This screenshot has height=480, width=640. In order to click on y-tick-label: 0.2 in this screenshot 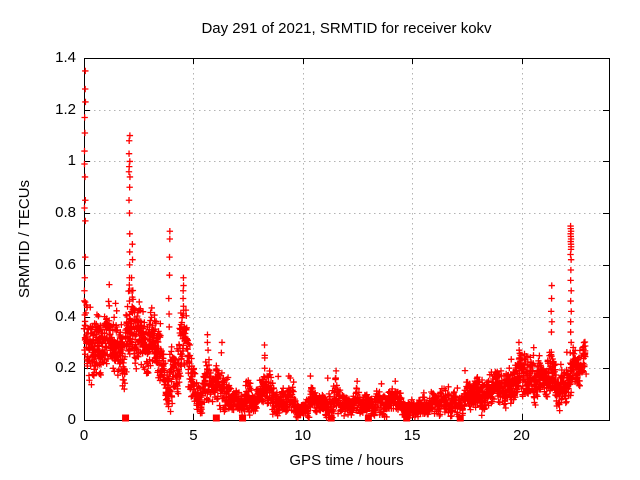, I will do `click(65, 368)`.